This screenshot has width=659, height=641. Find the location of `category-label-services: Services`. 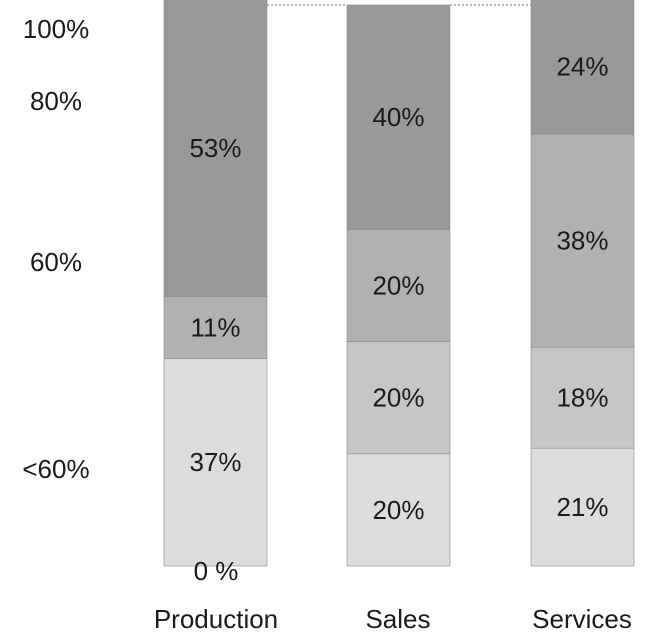

category-label-services: Services is located at coordinates (582, 619).